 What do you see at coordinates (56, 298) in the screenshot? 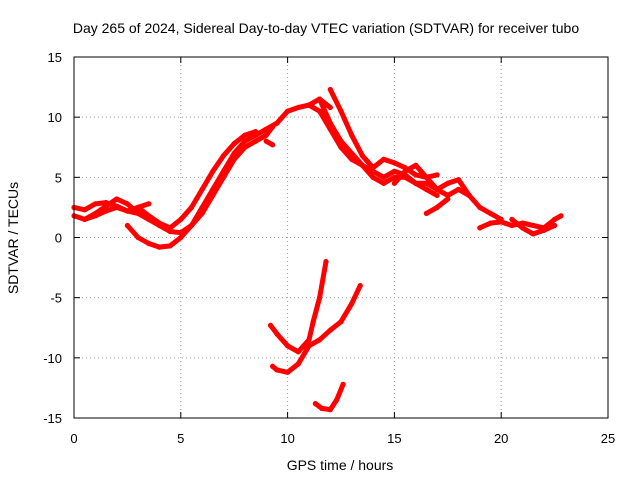
I see `y-tick-label: -5` at bounding box center [56, 298].